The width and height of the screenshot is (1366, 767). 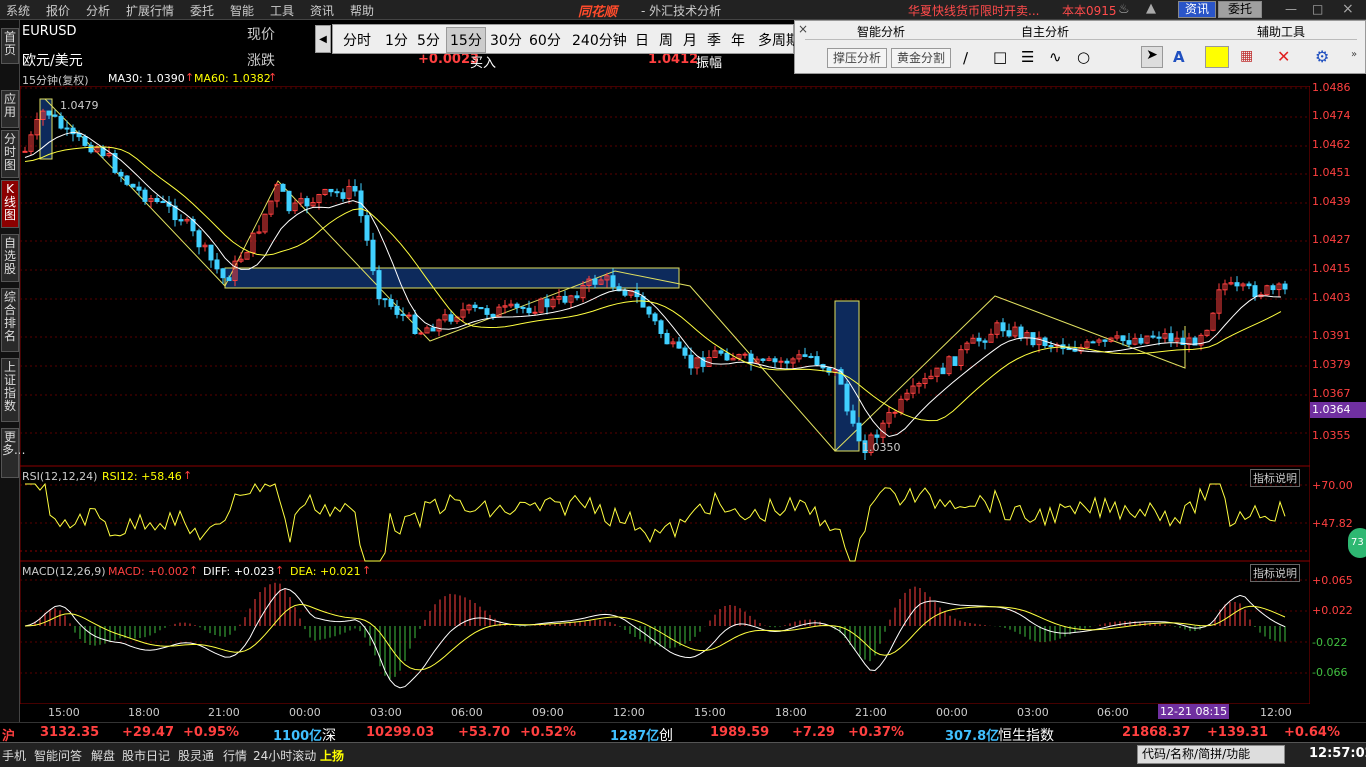 I want to click on list-tool-icon: ☰, so click(x=1028, y=57).